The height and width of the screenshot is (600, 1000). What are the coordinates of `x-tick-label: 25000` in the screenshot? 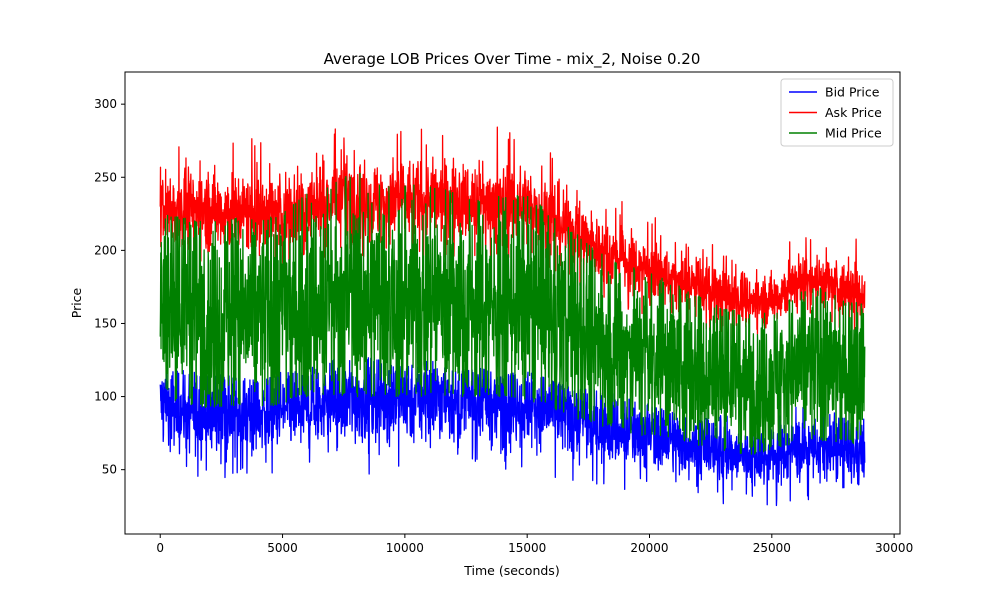 It's located at (772, 548).